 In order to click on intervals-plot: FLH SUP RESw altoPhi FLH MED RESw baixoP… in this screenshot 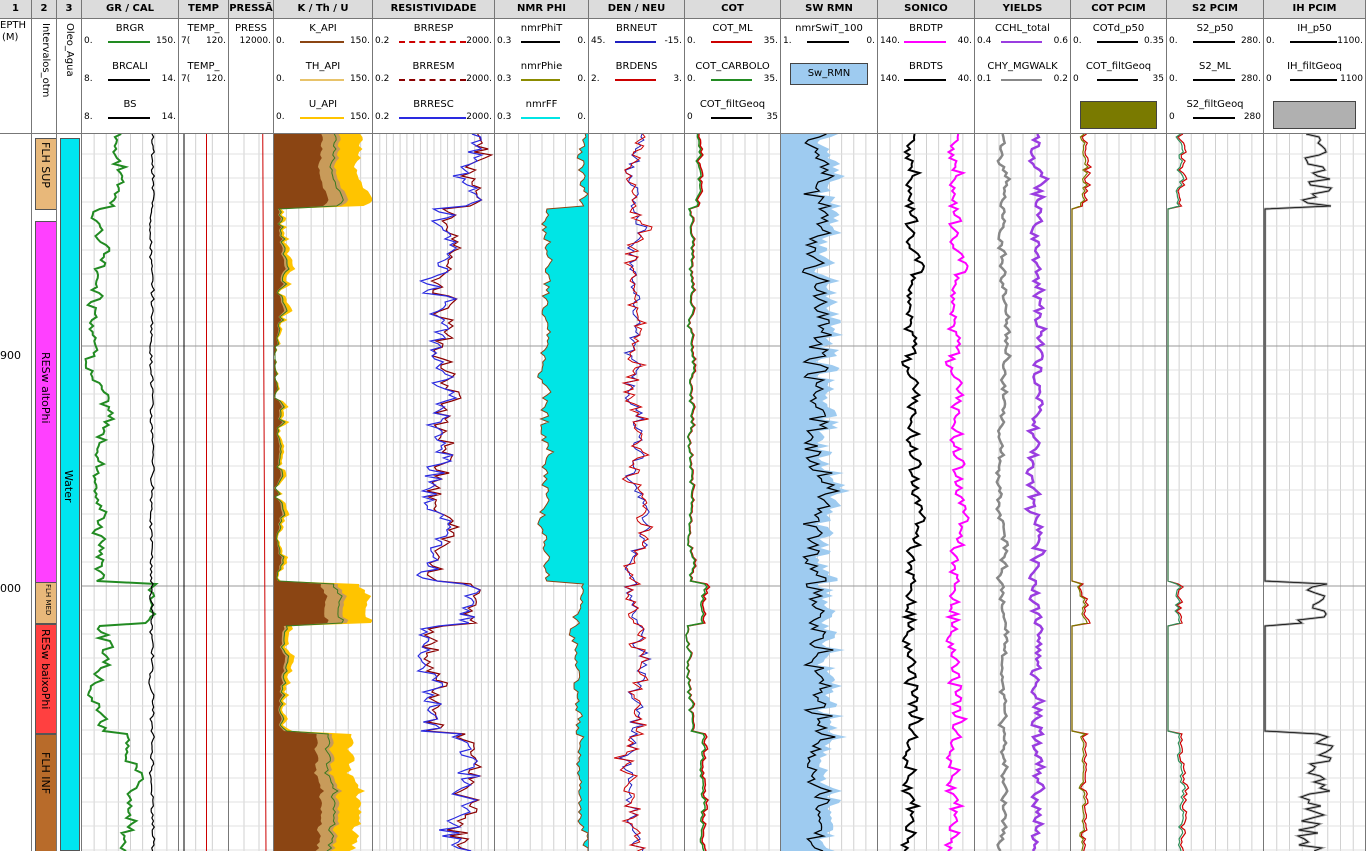, I will do `click(44, 492)`.